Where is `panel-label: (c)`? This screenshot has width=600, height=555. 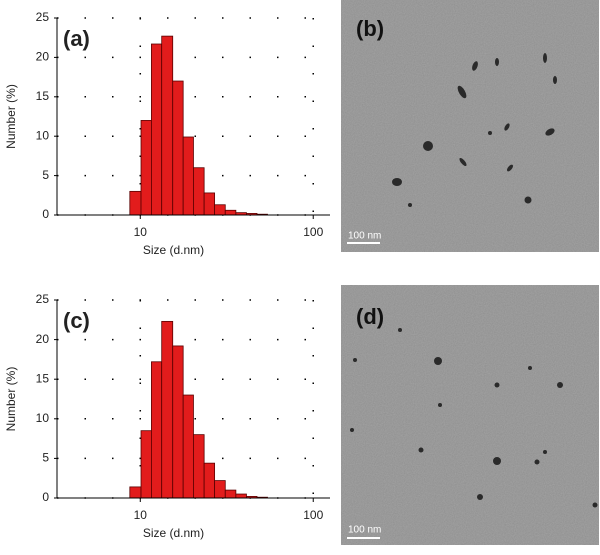
panel-label: (c) is located at coordinates (76, 320).